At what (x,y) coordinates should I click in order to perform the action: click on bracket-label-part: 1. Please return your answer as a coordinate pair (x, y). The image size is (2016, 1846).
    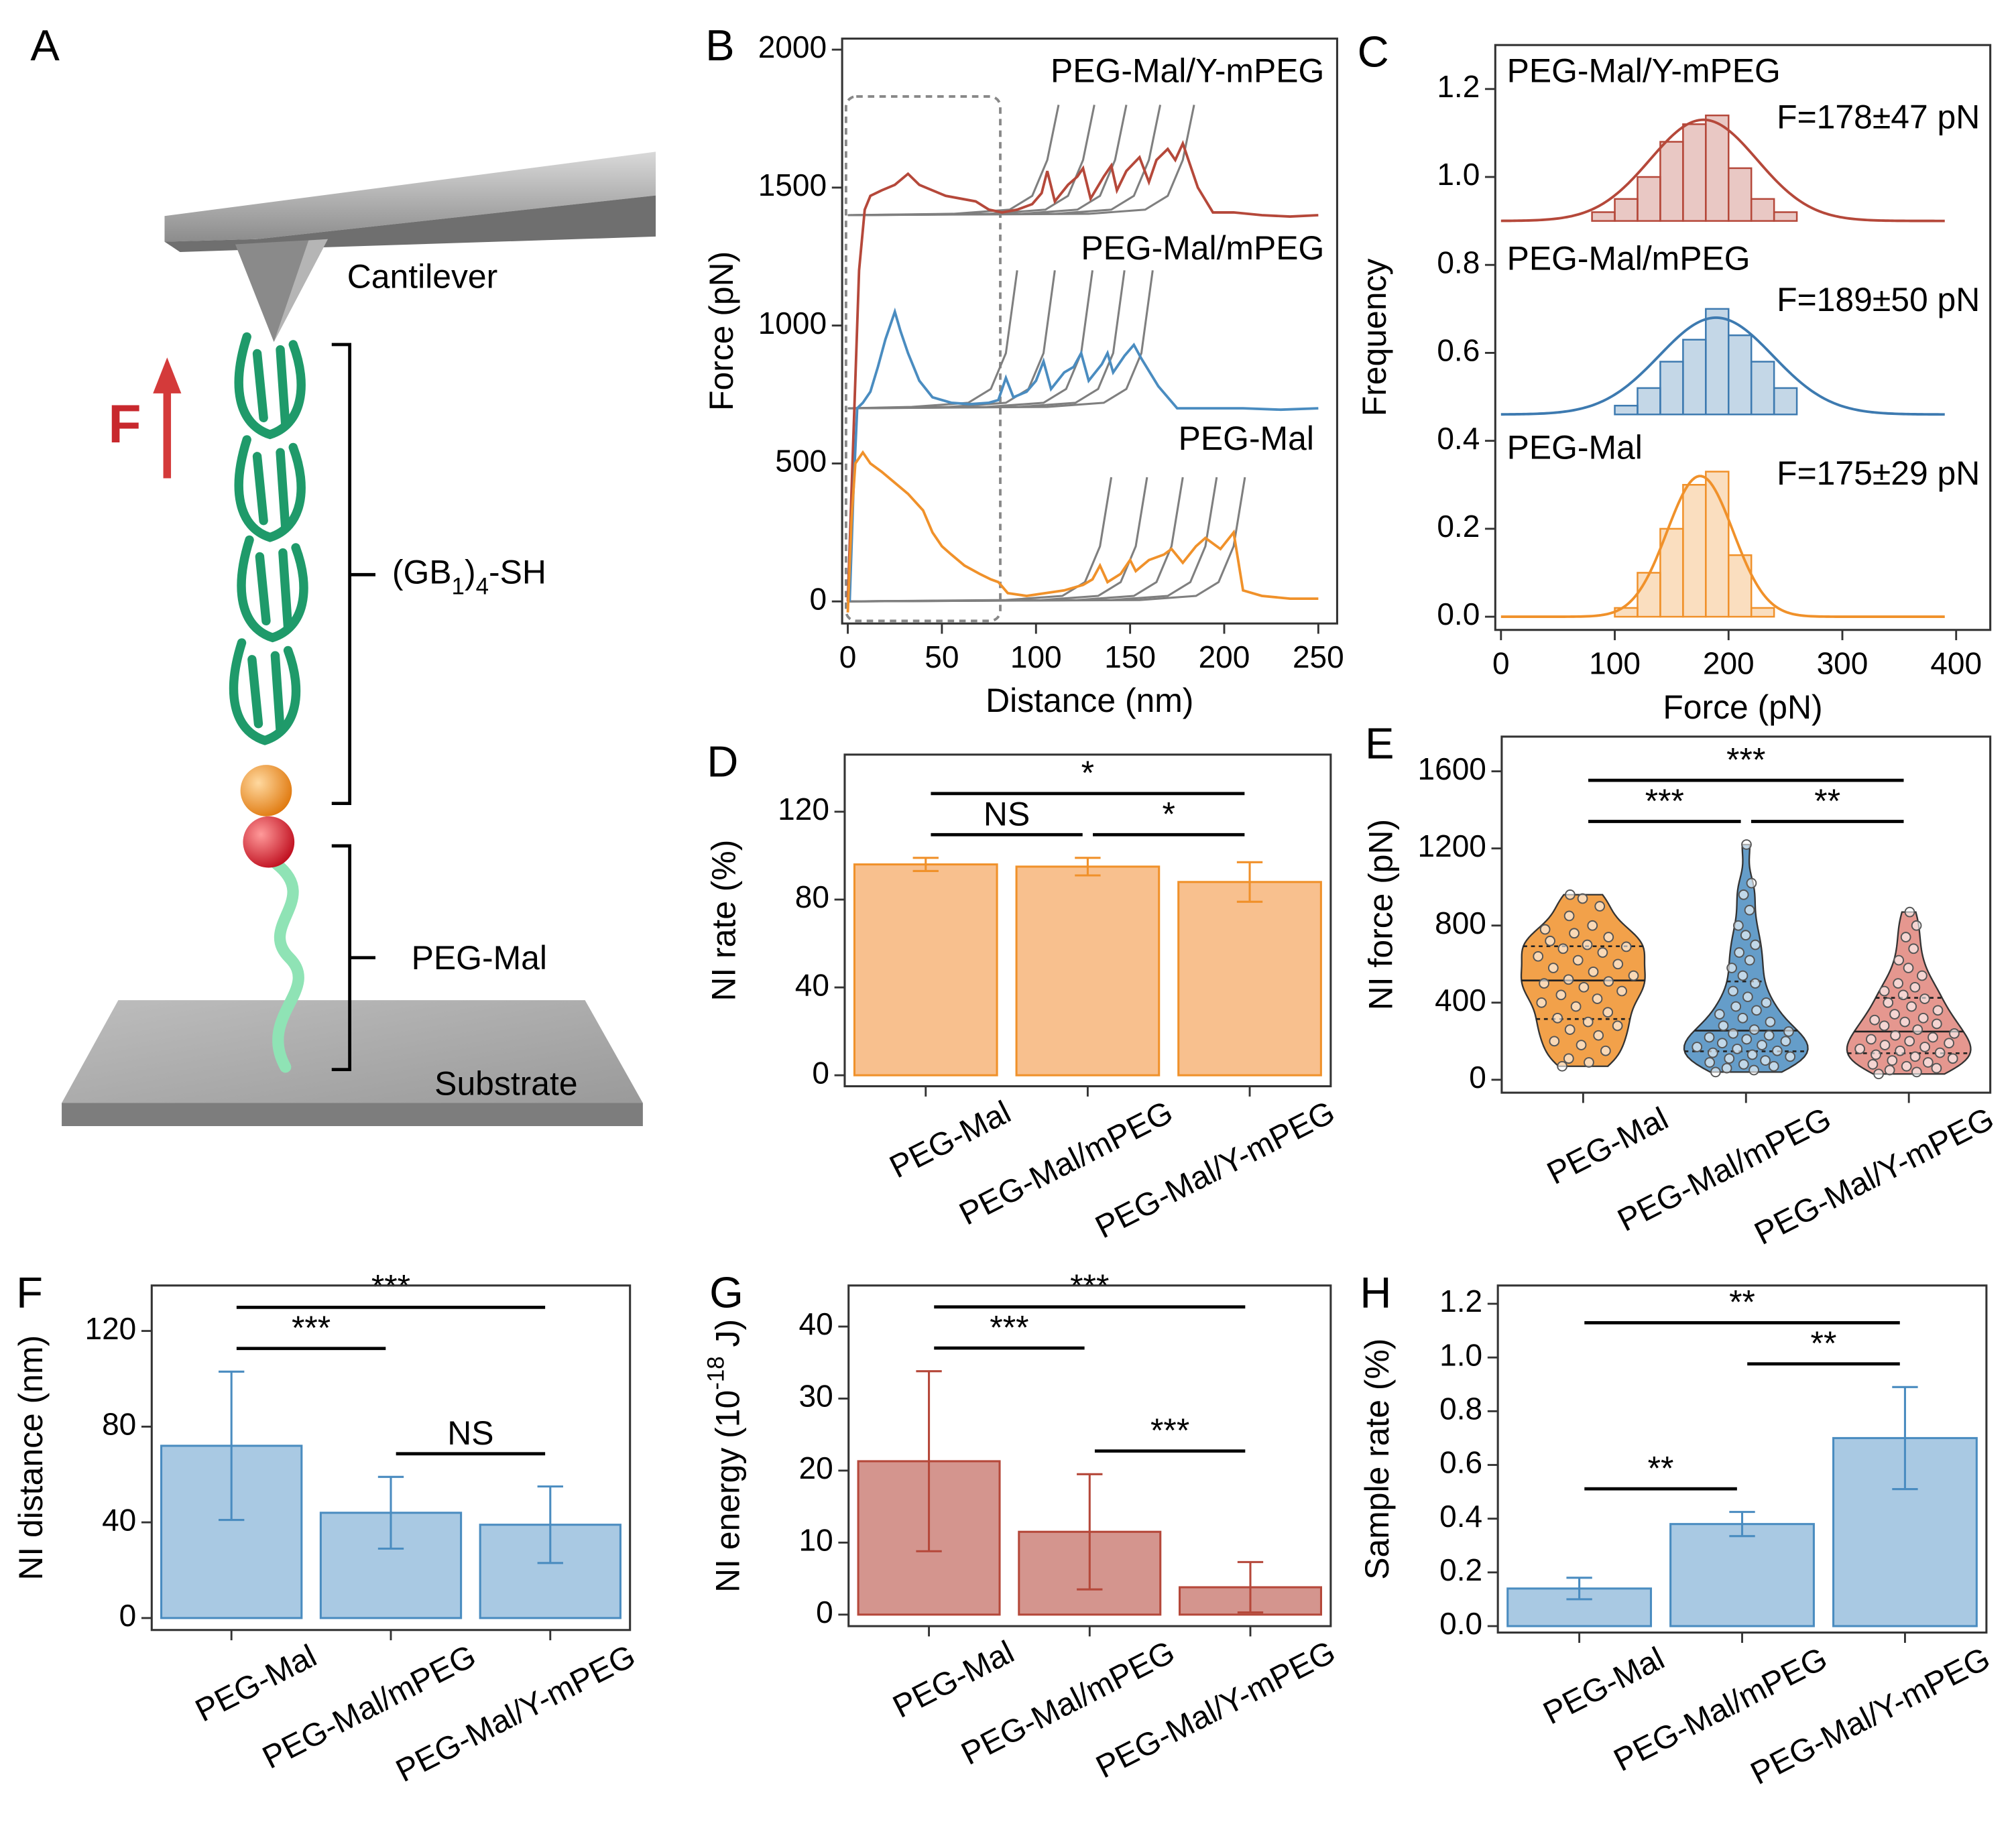
    Looking at the image, I should click on (458, 586).